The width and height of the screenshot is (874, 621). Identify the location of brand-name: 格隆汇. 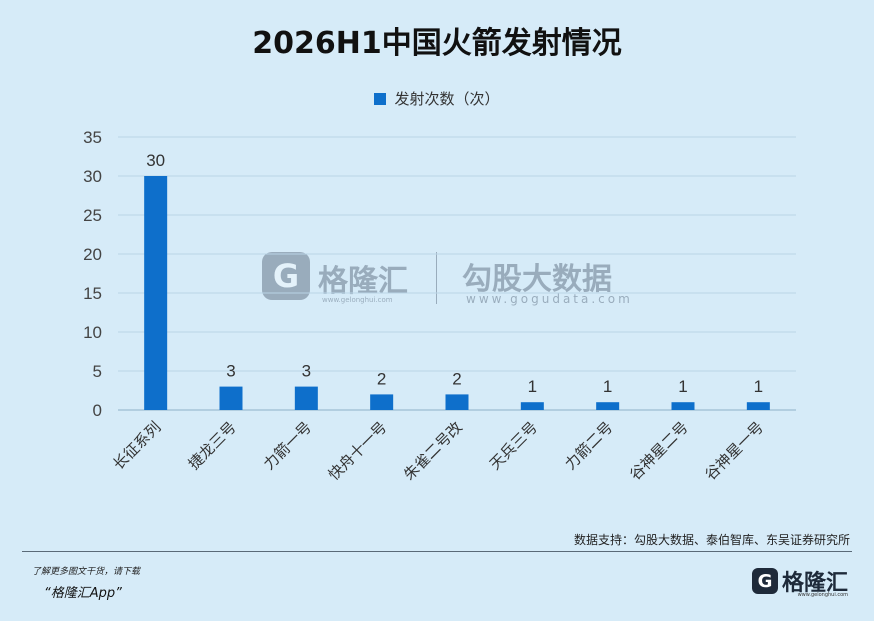
(814, 583).